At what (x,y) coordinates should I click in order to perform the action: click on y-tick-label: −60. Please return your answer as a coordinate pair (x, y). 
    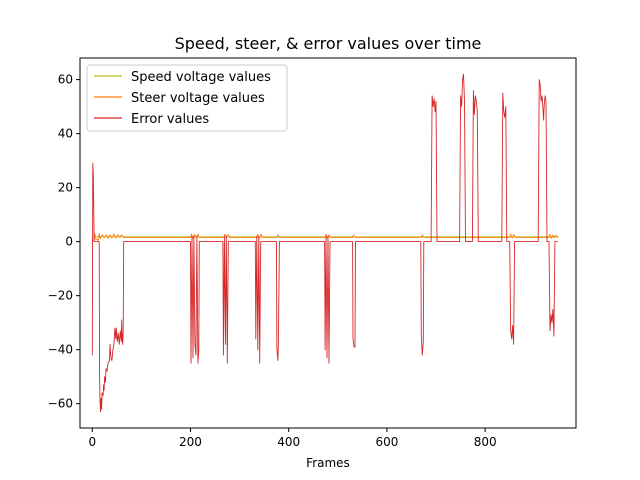
    Looking at the image, I should click on (60, 404).